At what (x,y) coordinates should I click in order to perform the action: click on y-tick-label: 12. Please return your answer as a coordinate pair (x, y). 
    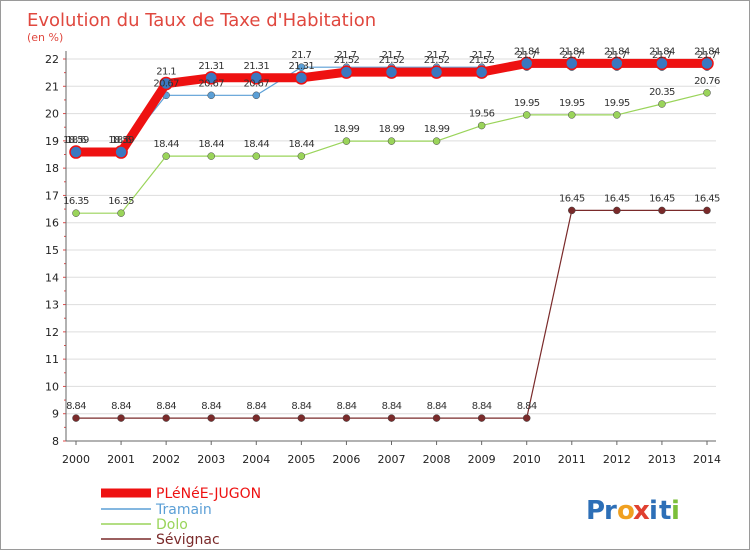
    Looking at the image, I should click on (52, 332).